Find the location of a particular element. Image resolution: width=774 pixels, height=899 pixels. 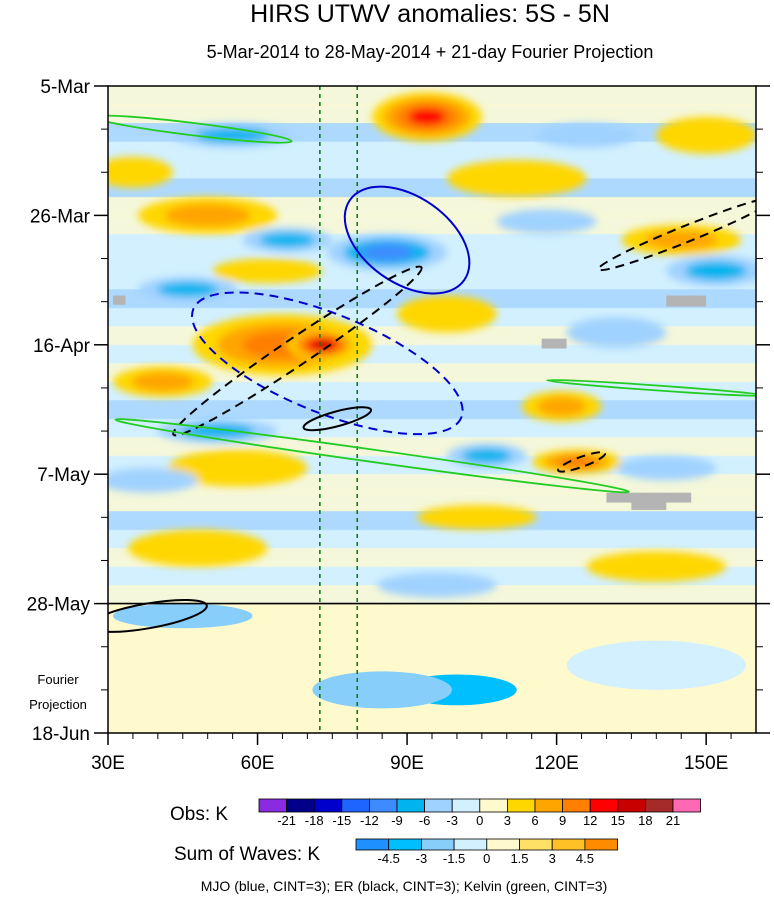

sum-colorbar-label: 4.5 is located at coordinates (585, 858).